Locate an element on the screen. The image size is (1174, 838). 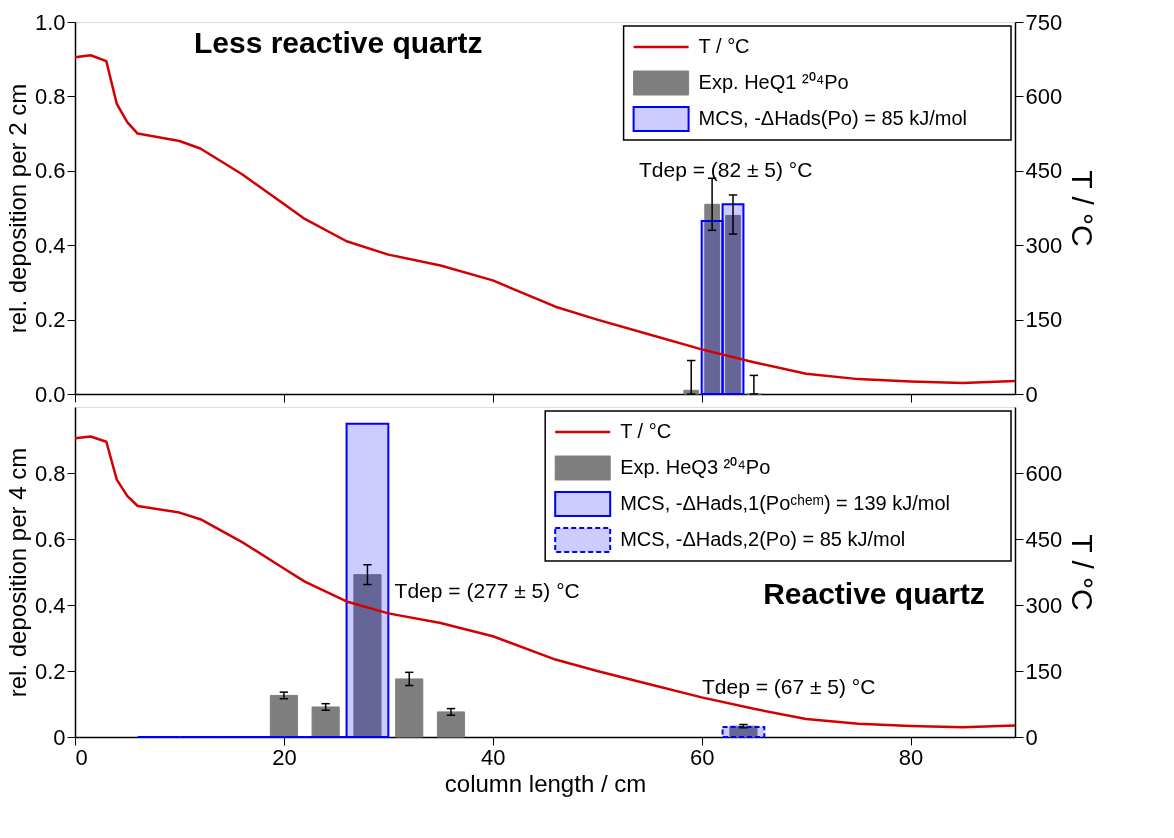
legend-label: Exp. HeQ3 ²⁰⁴Po is located at coordinates (695, 467).